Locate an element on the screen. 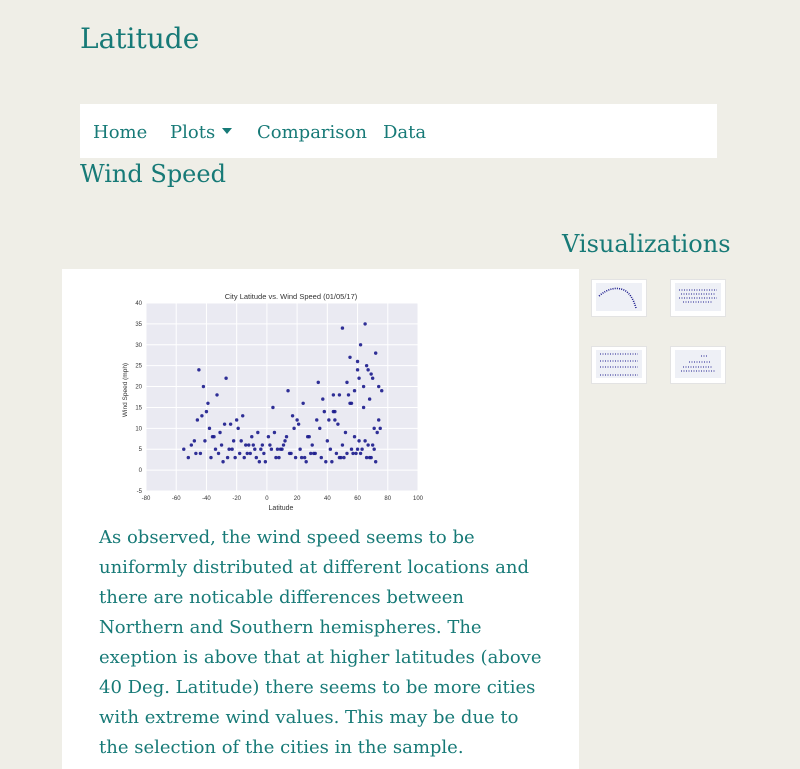  y-tick-label: 25 is located at coordinates (138, 367).